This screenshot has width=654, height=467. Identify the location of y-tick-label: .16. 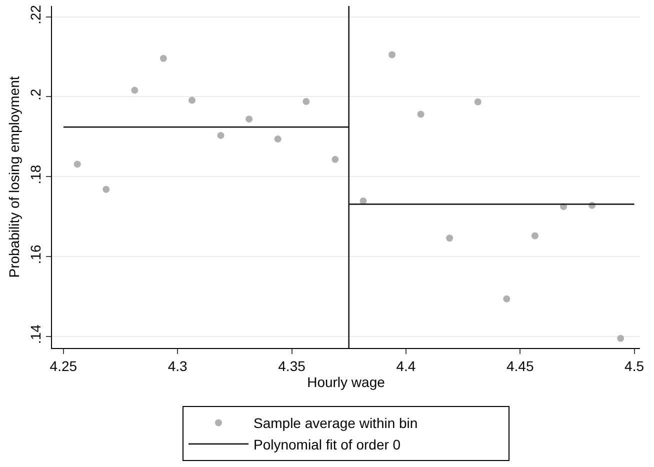
(35, 254).